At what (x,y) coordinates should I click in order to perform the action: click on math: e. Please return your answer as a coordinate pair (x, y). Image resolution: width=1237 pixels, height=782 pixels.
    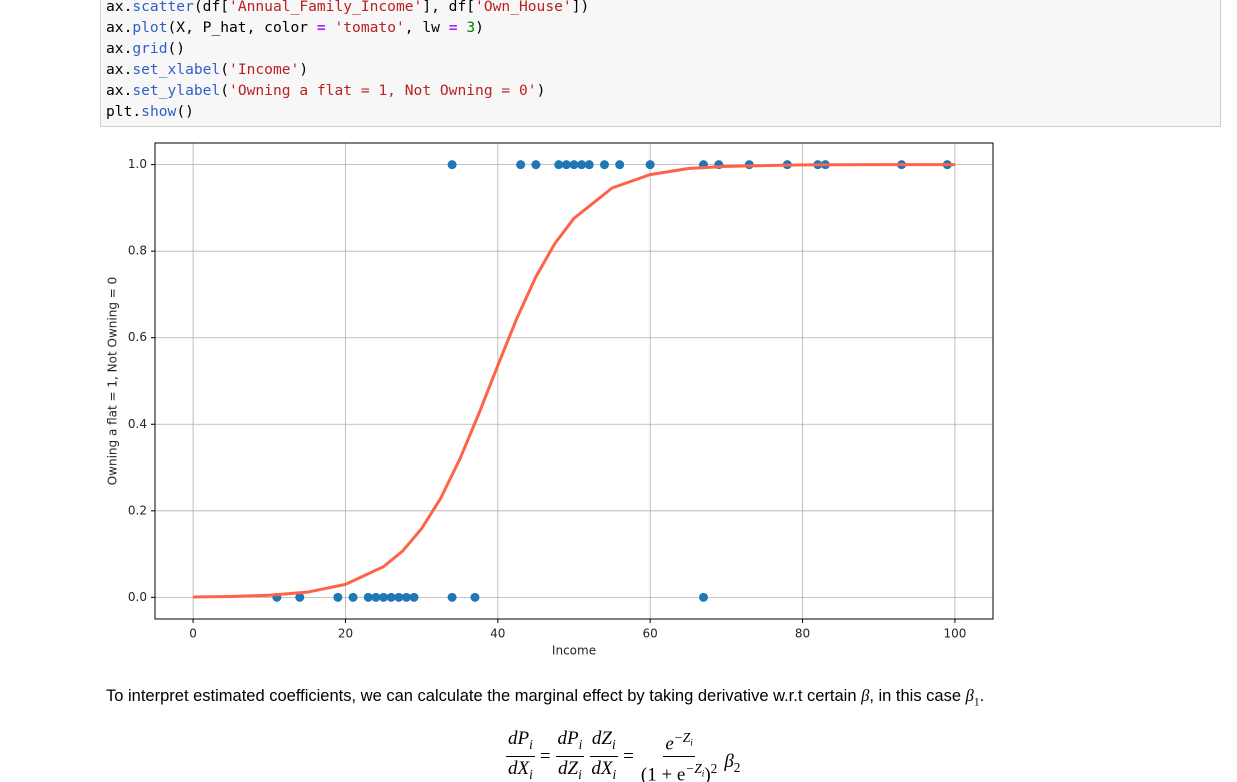
    Looking at the image, I should click on (669, 744).